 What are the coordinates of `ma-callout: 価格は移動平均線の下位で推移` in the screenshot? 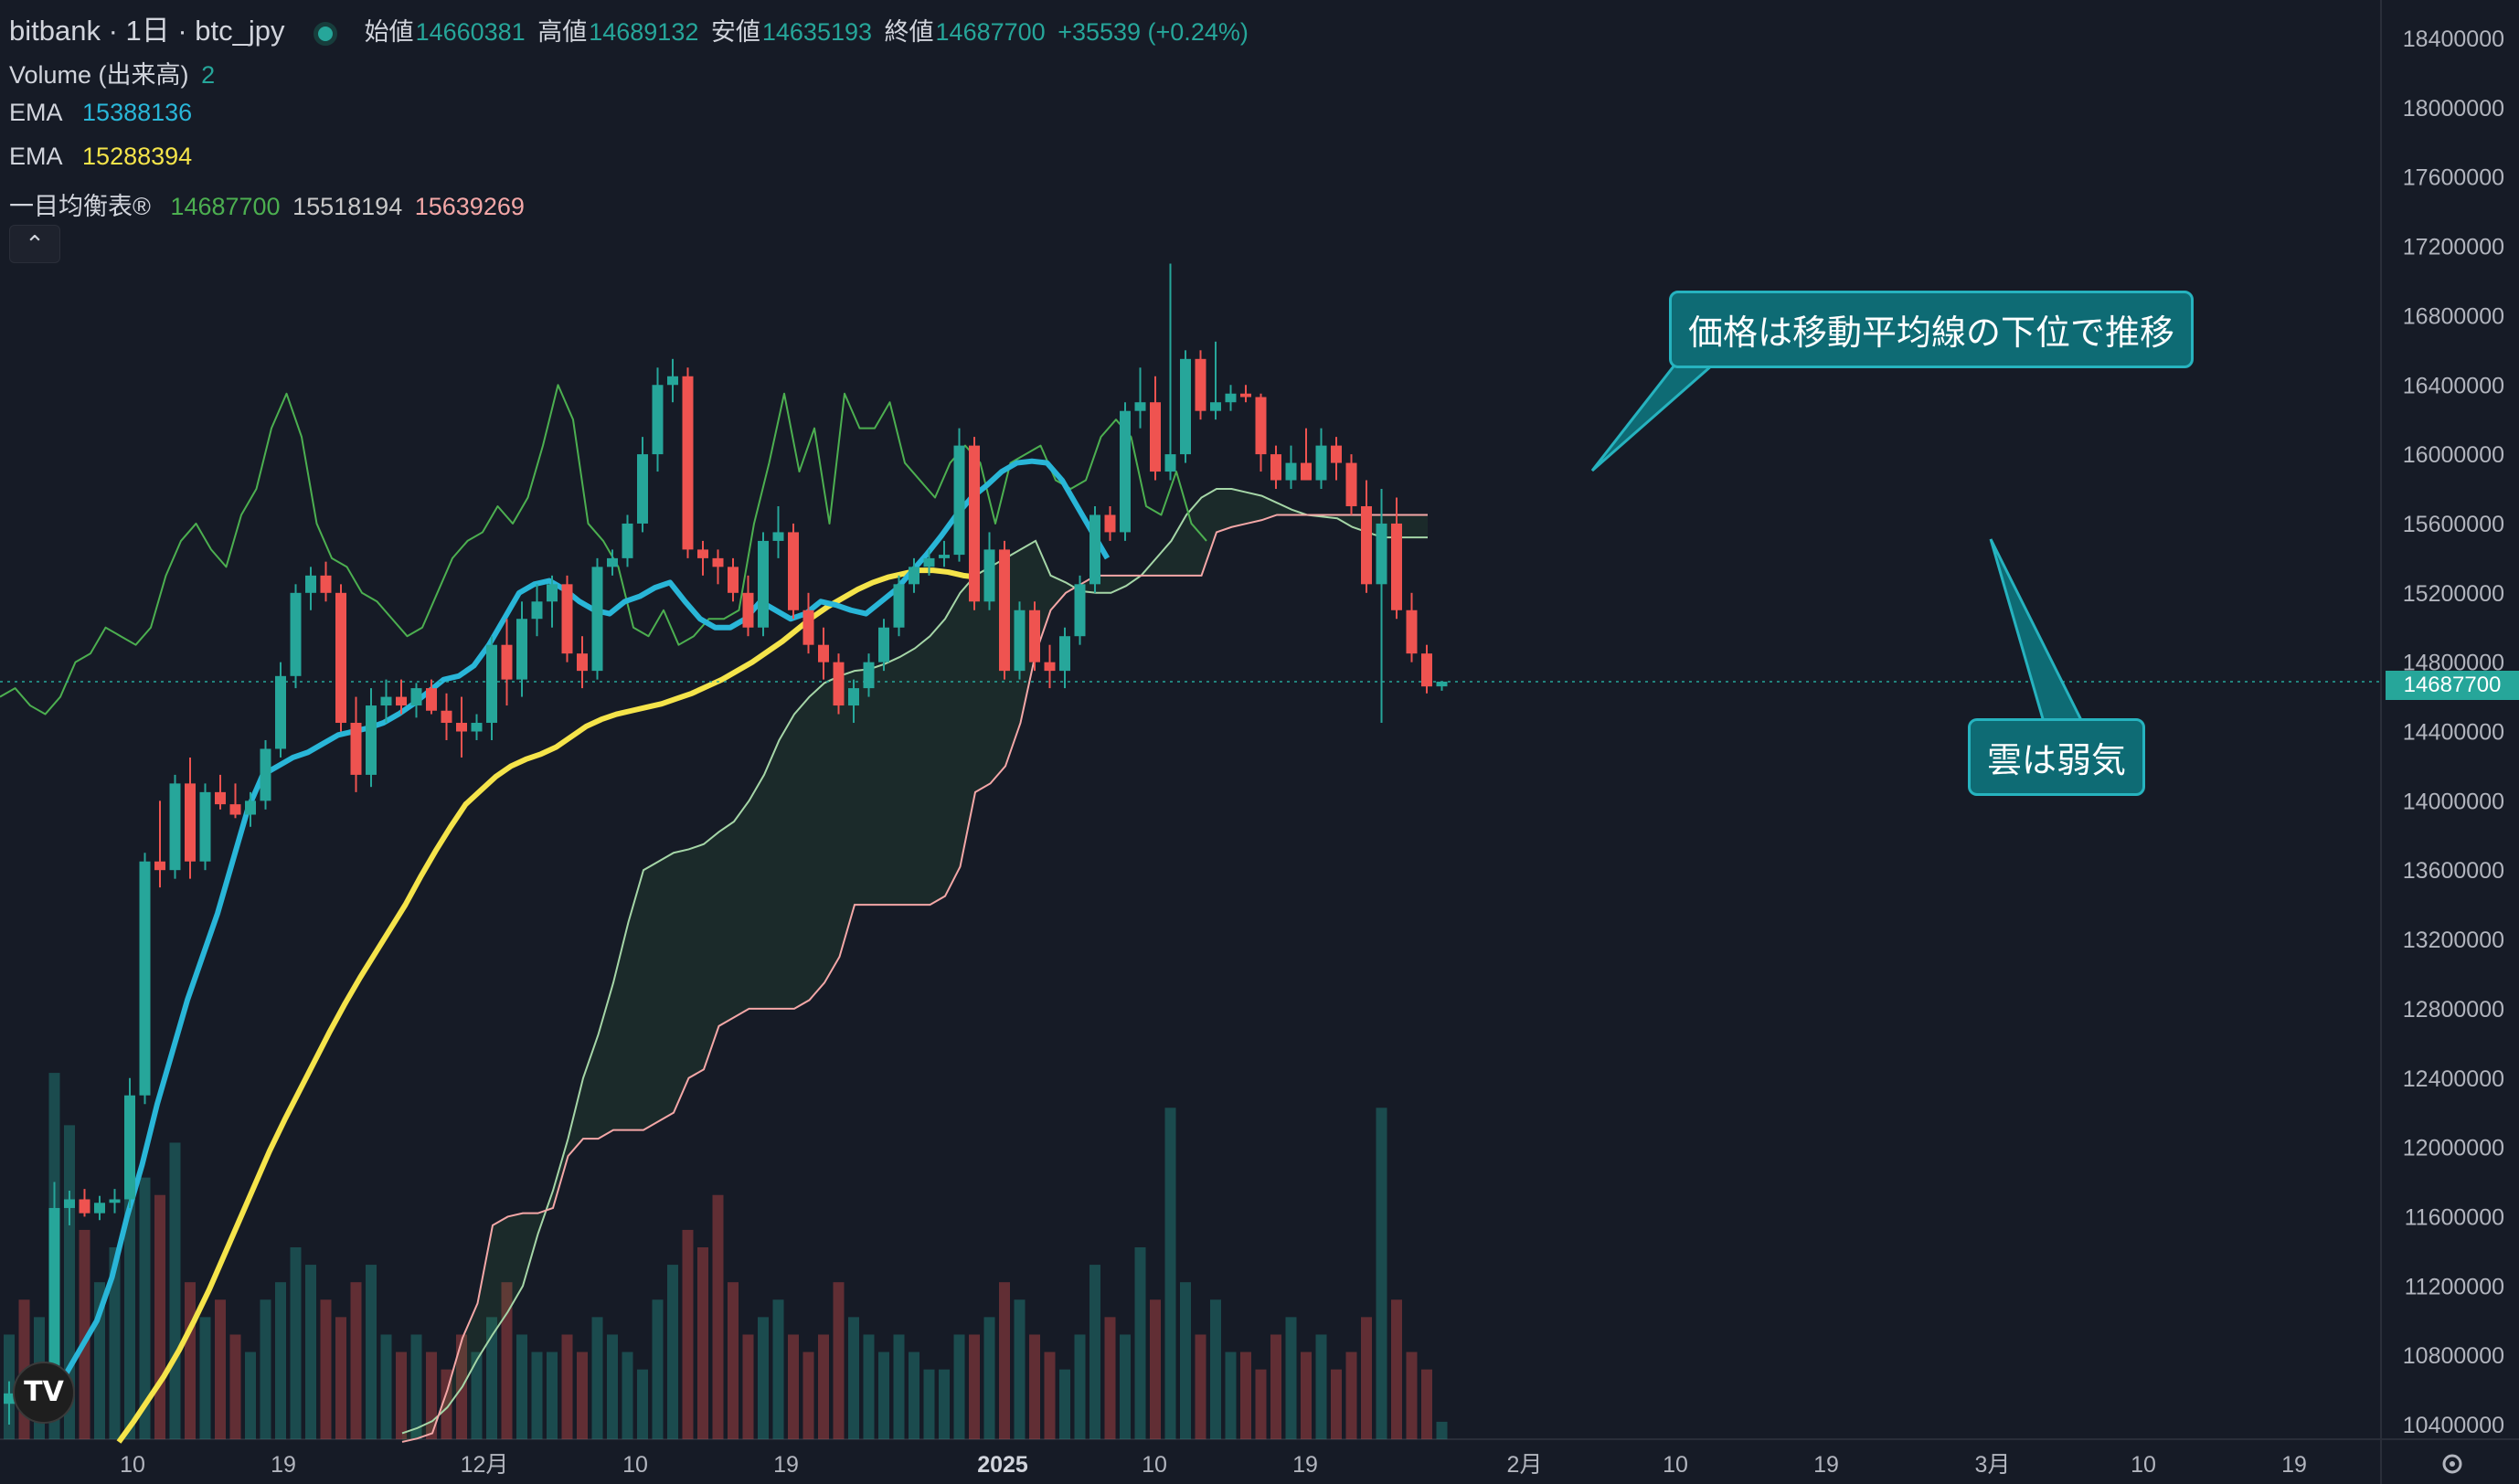 It's located at (1932, 329).